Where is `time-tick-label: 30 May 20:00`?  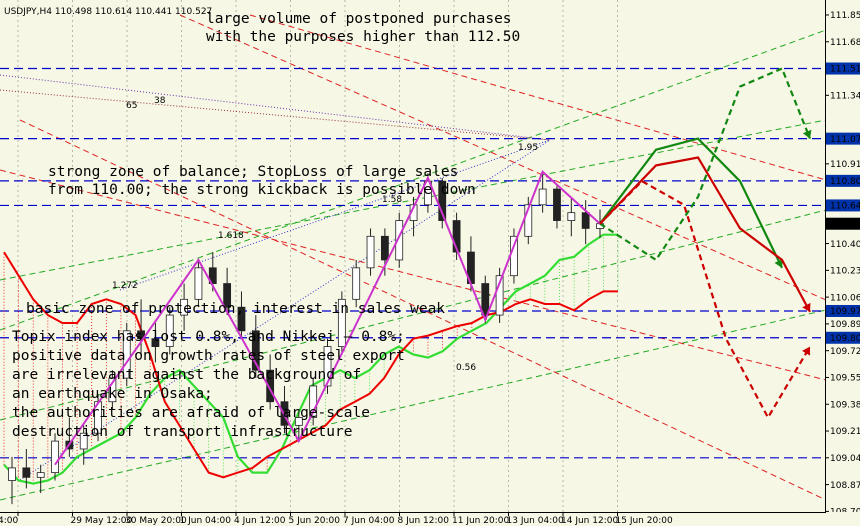
time-tick-label: 30 May 20:00 is located at coordinates (156, 521).